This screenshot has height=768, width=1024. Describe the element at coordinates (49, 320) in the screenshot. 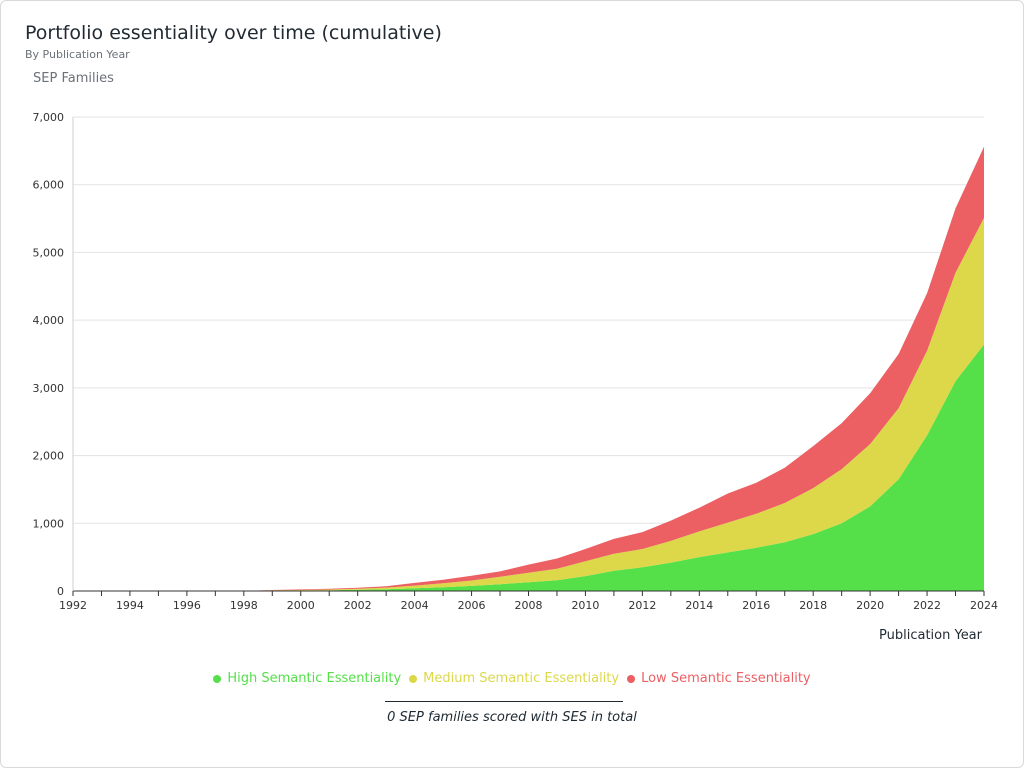

I see `y-tick-label: 4,000` at that location.